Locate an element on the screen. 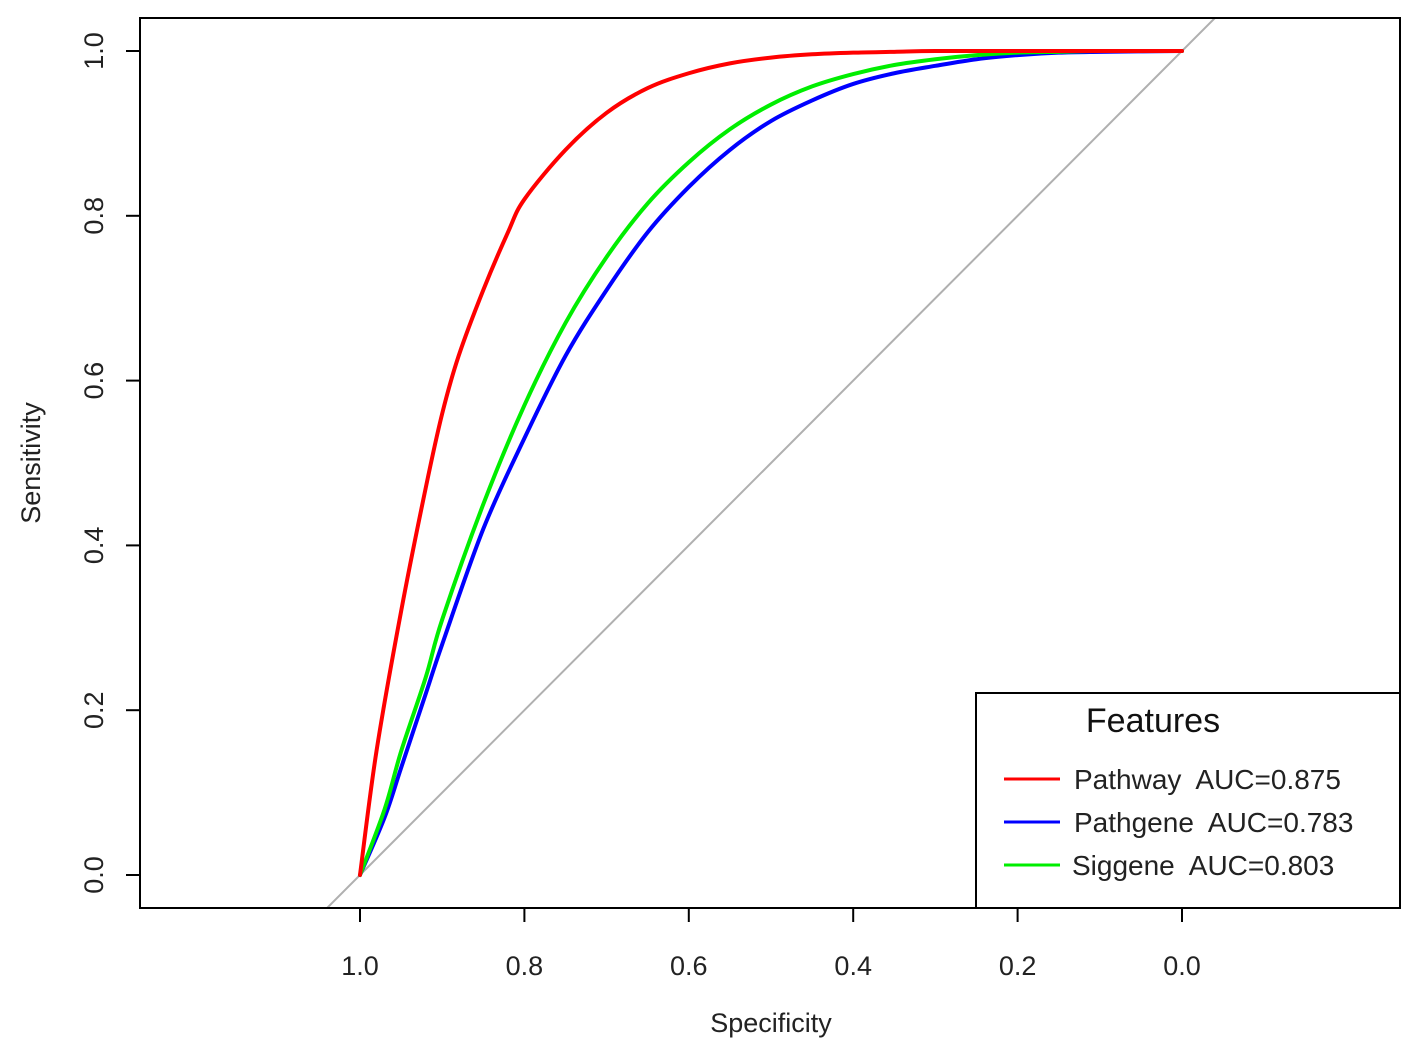 The height and width of the screenshot is (1056, 1417). legend-title: Features is located at coordinates (1153, 721).